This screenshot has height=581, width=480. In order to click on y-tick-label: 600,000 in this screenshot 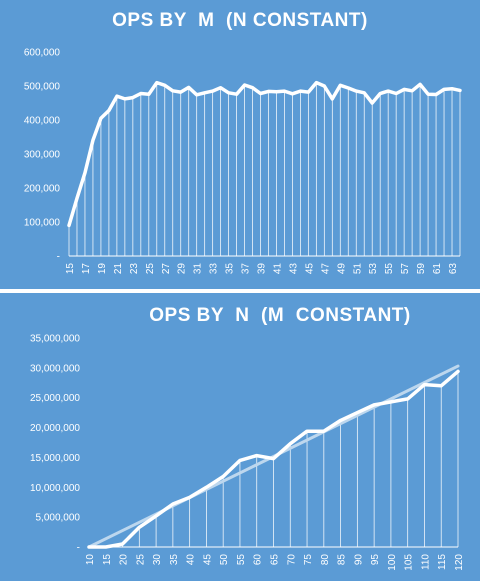, I will do `click(42, 53)`.